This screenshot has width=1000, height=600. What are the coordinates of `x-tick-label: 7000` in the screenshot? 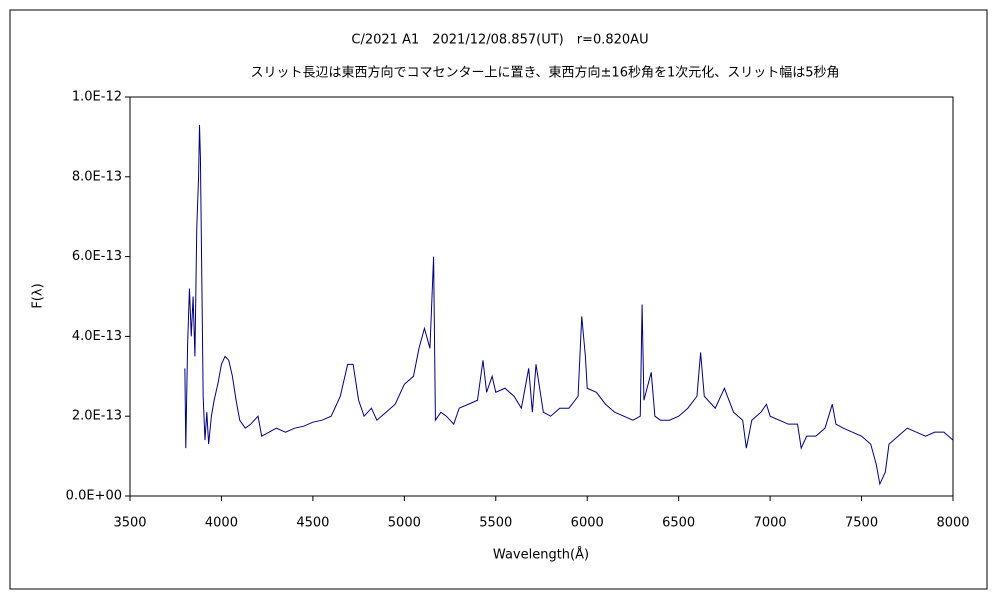 It's located at (770, 523).